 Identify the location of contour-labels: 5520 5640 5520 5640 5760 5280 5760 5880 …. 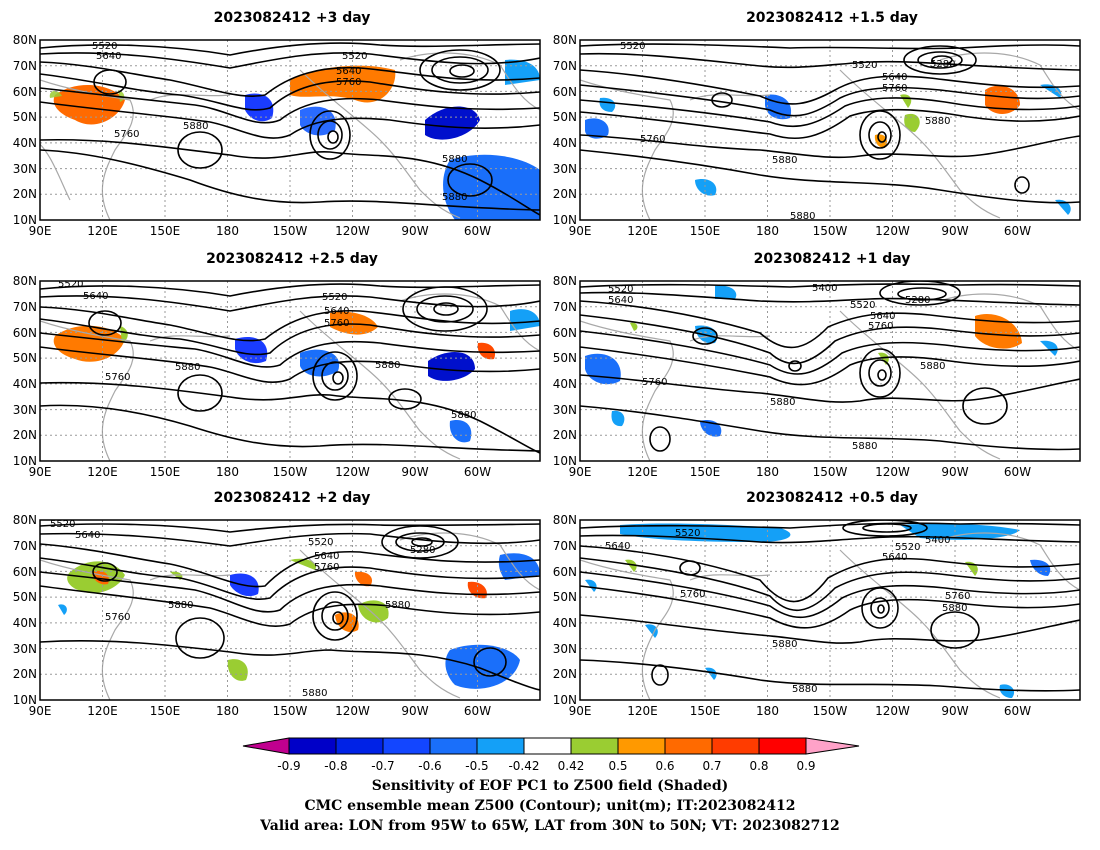
(242, 609).